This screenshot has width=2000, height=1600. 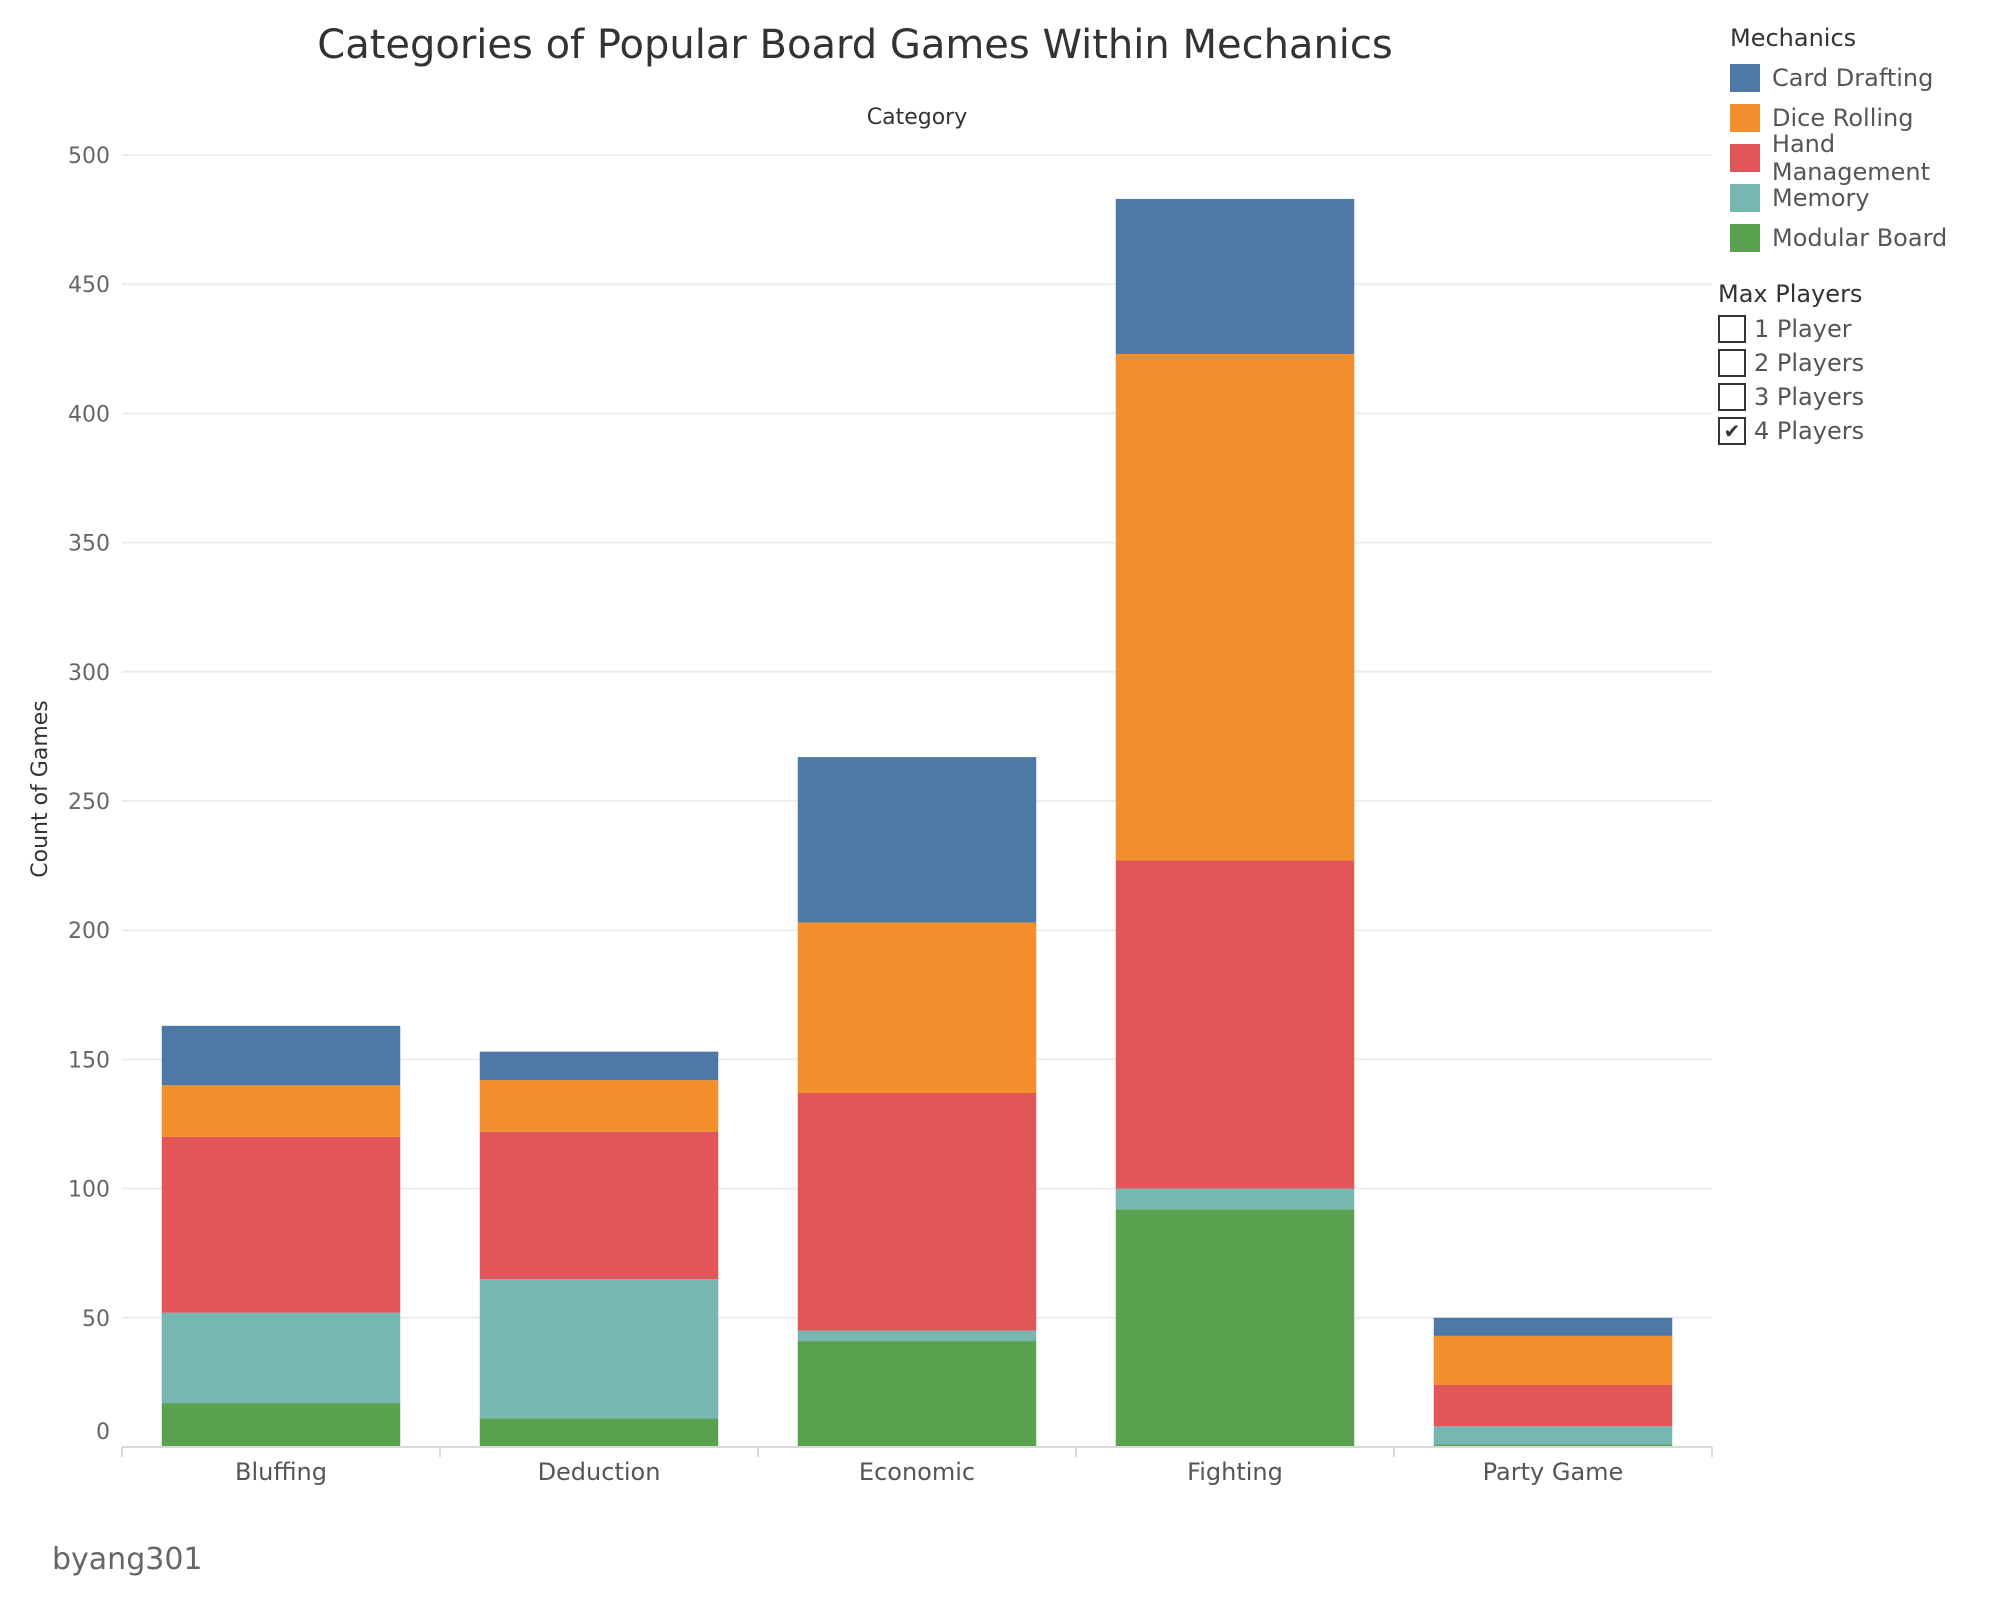 What do you see at coordinates (1821, 198) in the screenshot?
I see `legend-label: Memory` at bounding box center [1821, 198].